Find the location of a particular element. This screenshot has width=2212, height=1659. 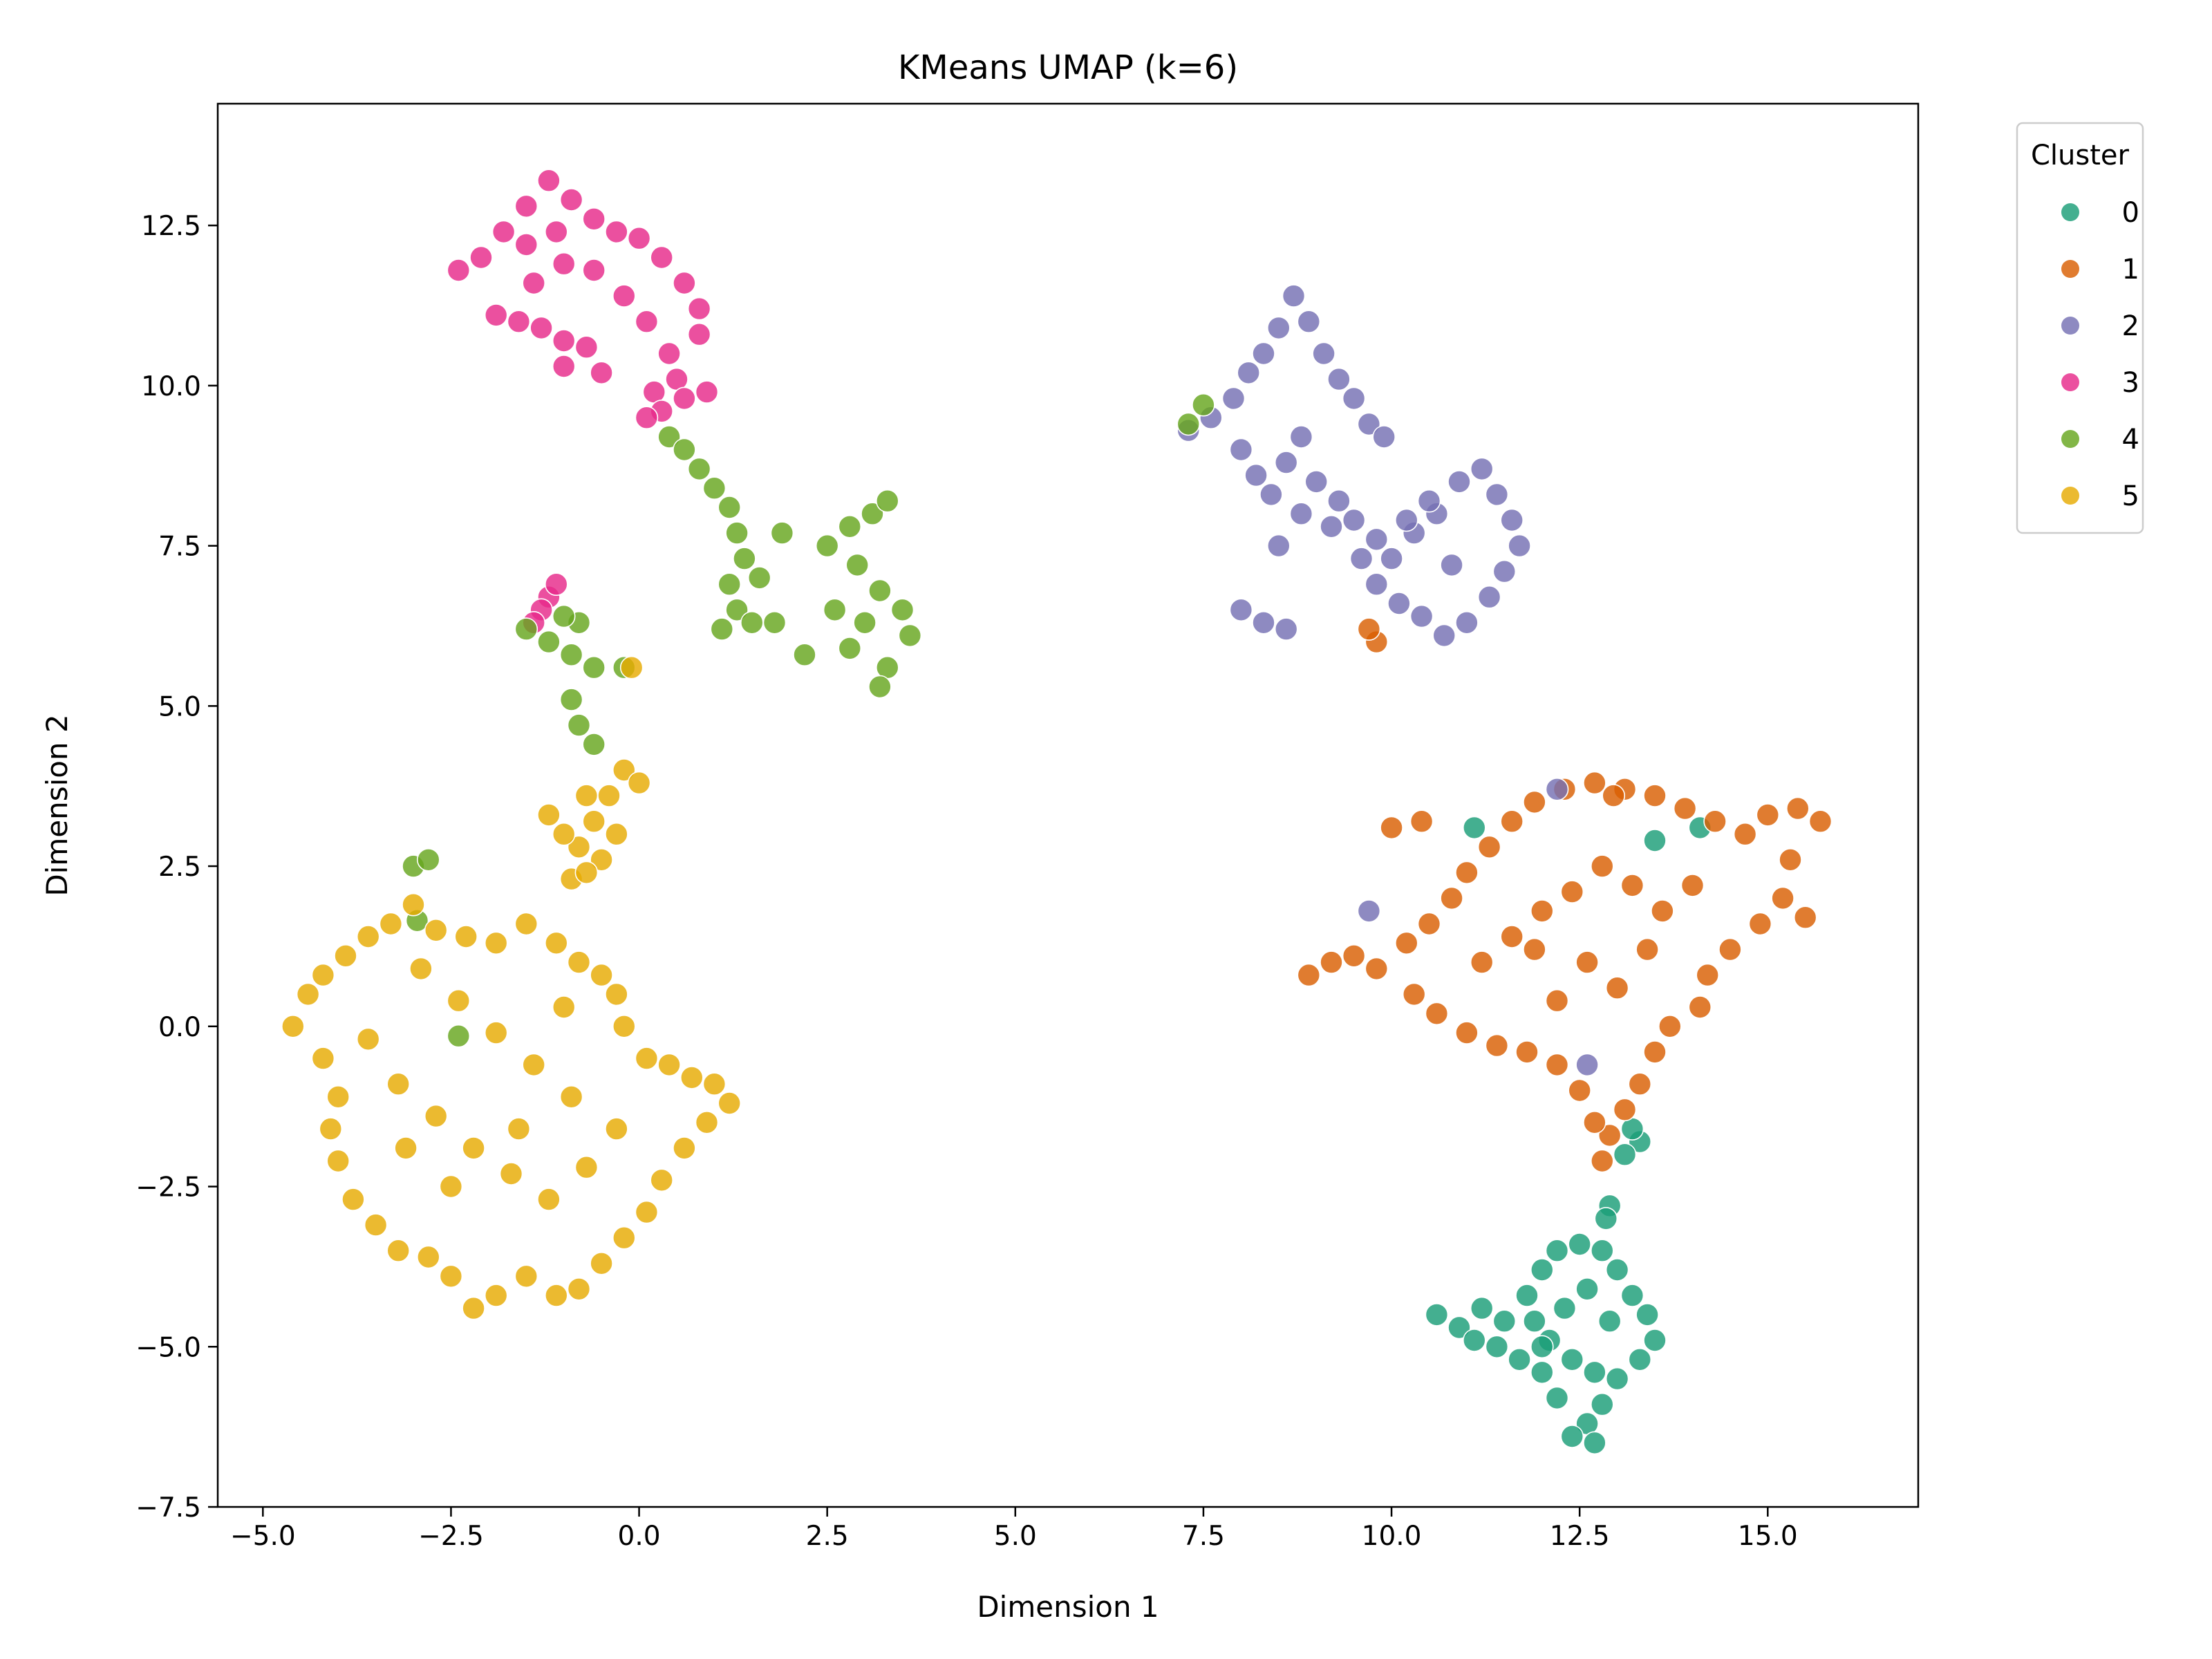

y-tick-label: 0.0 is located at coordinates (180, 1028).